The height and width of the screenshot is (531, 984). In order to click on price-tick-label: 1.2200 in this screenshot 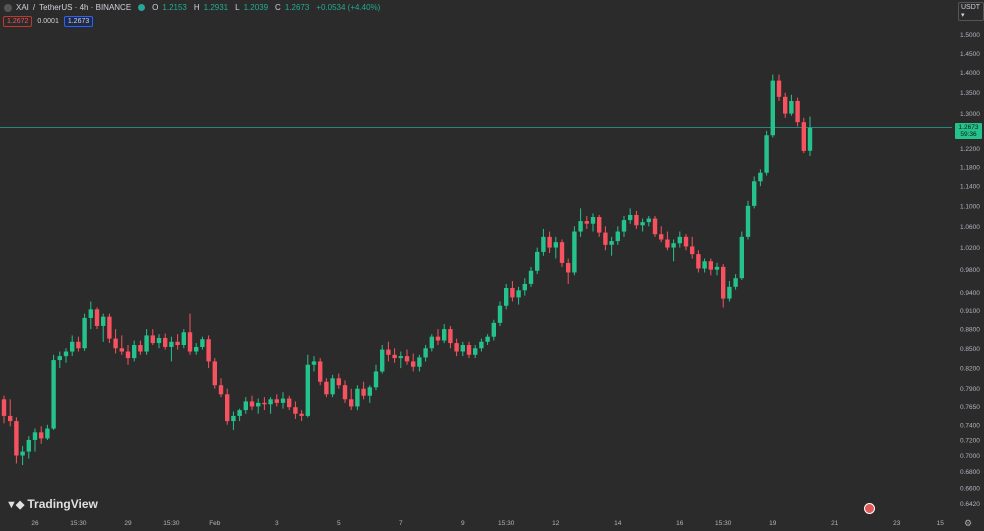, I will do `click(970, 149)`.